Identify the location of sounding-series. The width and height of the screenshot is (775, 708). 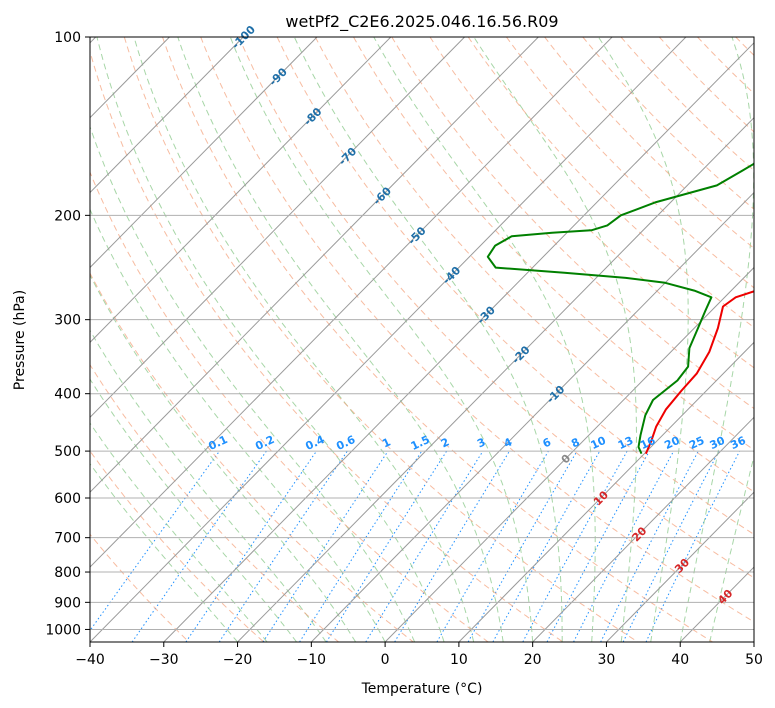
(620, 308).